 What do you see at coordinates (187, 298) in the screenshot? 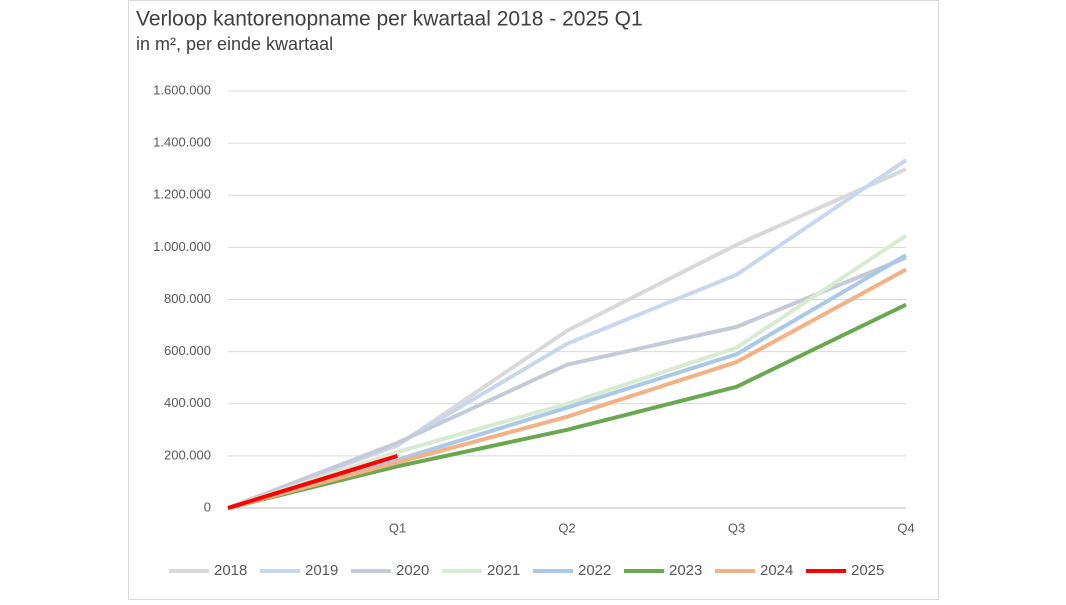
I see `y-tick-label: 800.000` at bounding box center [187, 298].